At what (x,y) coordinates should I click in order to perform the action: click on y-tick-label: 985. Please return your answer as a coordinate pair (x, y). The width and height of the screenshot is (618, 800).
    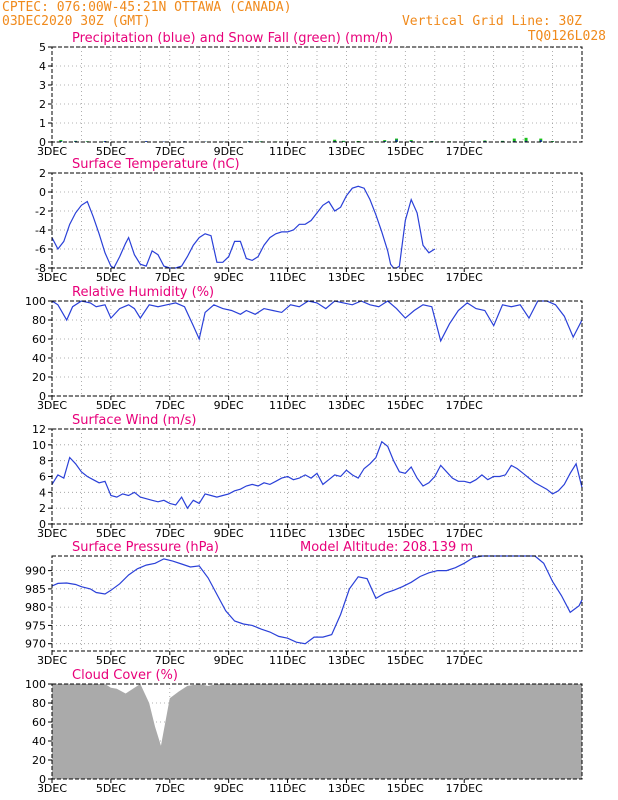
    Looking at the image, I should click on (35, 589).